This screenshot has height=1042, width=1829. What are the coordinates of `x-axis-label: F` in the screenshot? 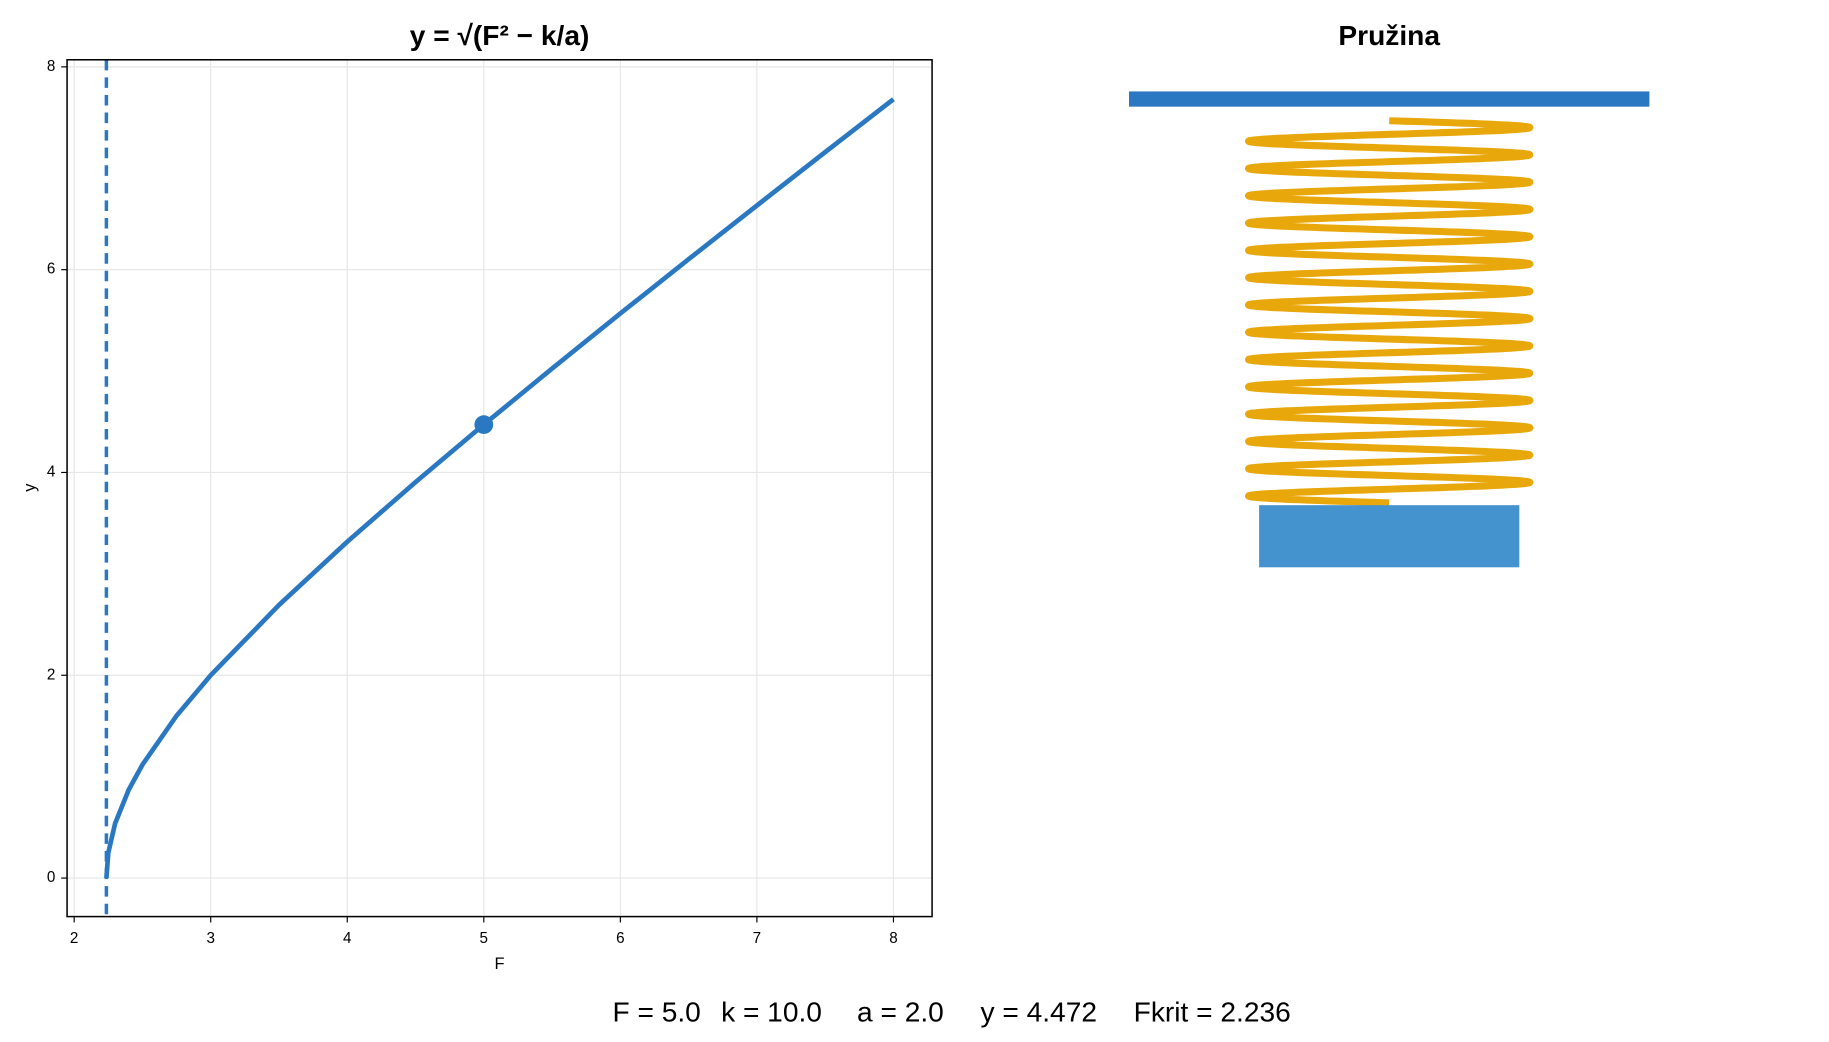 It's located at (500, 964).